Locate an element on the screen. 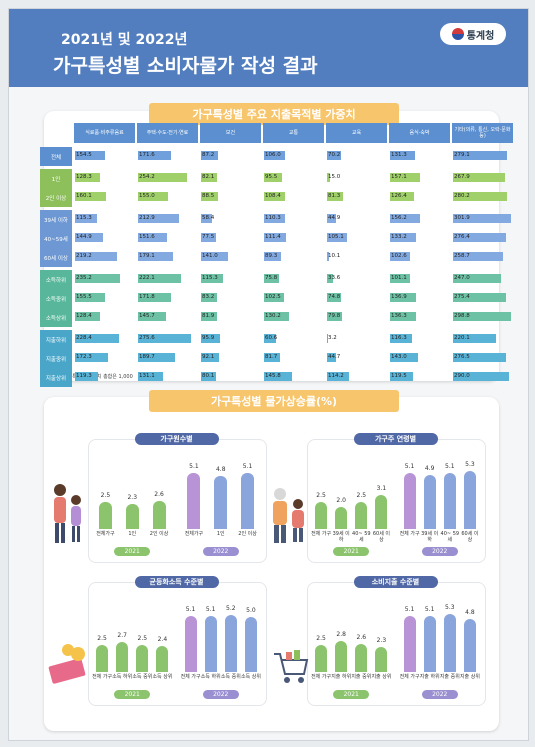 The height and width of the screenshot is (747, 535). agency-logo: 통계청 is located at coordinates (473, 34).